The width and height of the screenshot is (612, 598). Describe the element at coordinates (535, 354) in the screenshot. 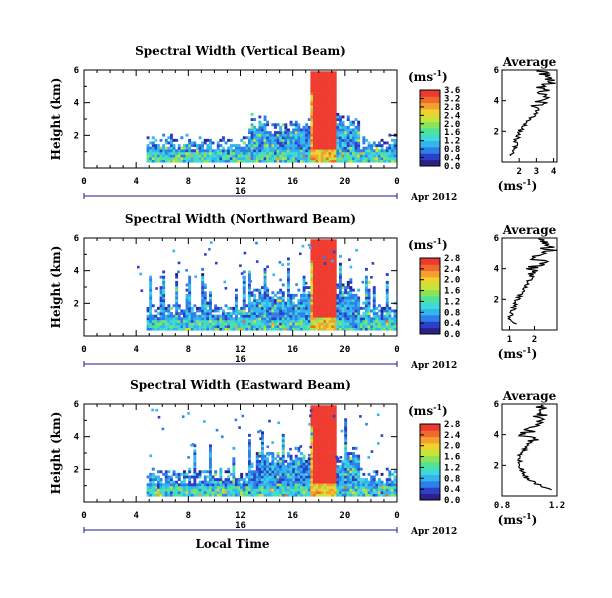

I see `avg-unit-close: )` at that location.